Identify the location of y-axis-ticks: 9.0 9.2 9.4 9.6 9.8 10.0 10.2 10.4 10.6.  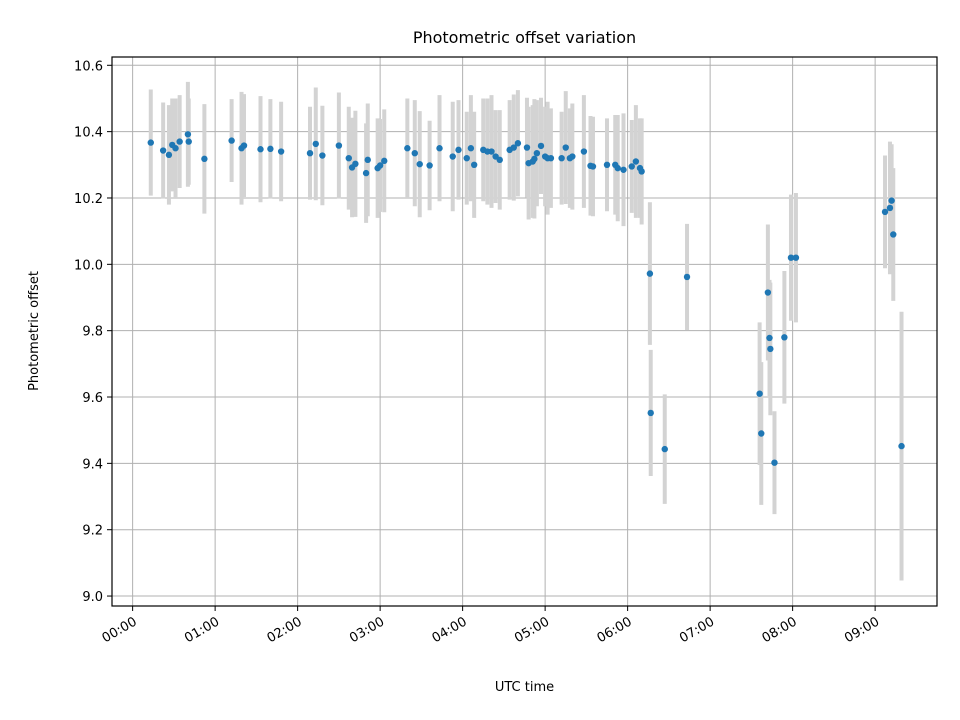
(93, 332).